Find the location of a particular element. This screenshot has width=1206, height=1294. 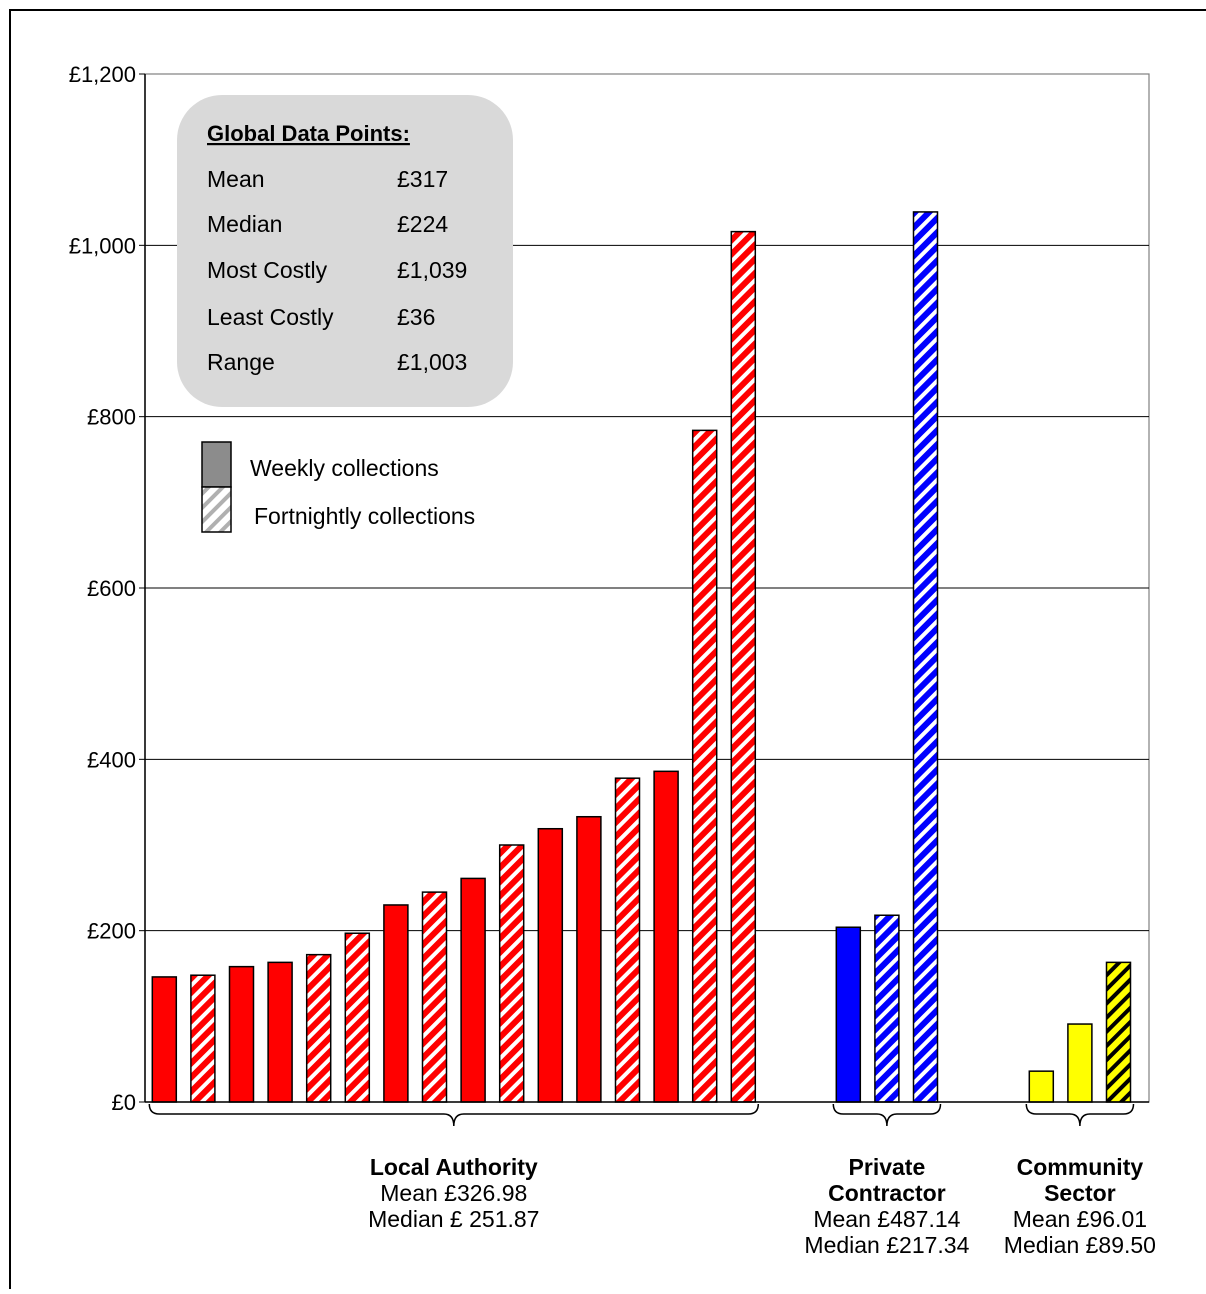

y-tick-label: £600 is located at coordinates (111, 588).